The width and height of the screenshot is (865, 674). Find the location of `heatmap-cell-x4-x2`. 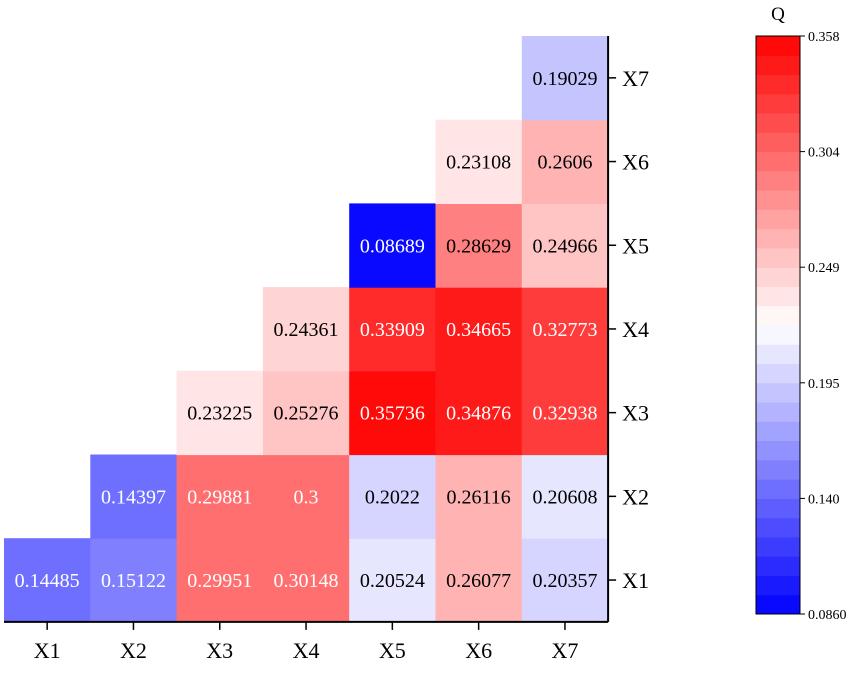

heatmap-cell-x4-x2 is located at coordinates (306, 496).